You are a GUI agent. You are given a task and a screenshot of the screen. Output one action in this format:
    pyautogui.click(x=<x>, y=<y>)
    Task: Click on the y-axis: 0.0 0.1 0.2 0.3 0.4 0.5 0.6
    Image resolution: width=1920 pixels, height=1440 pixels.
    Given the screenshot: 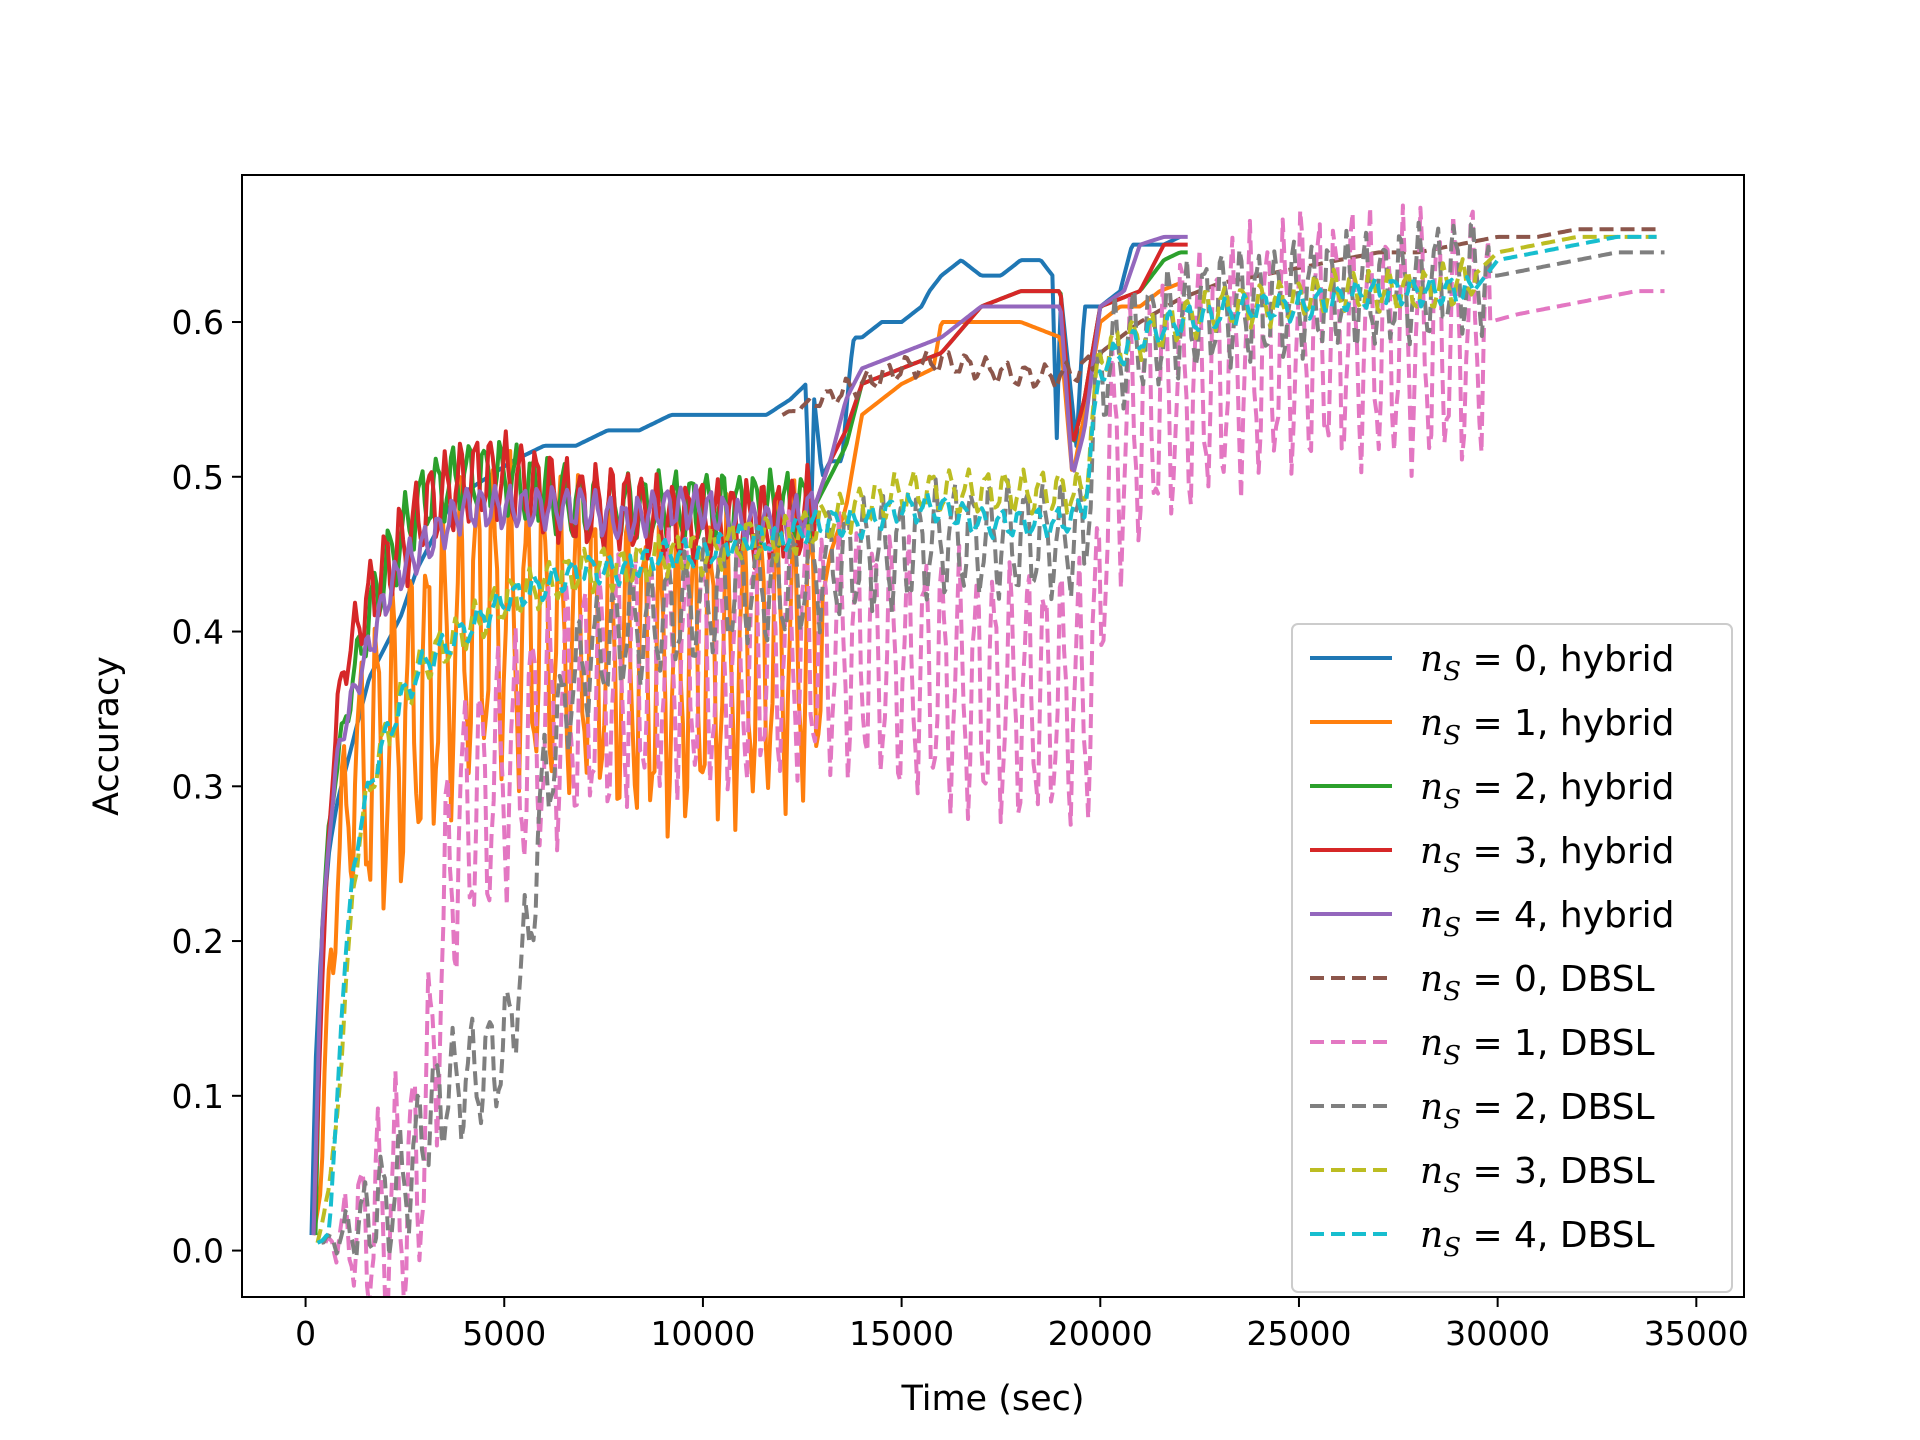 What is the action you would take?
    pyautogui.click(x=207, y=787)
    